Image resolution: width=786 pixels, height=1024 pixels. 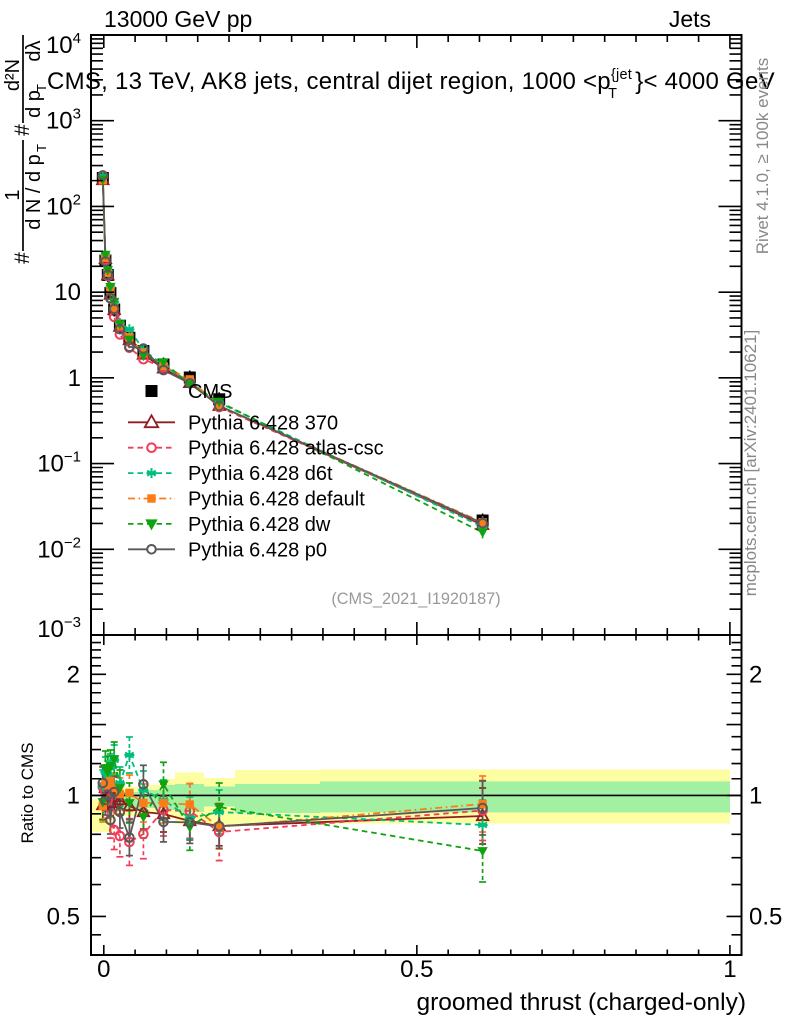 I want to click on svg-text: groomed thrust (charged-only), so click(x=581, y=1002).